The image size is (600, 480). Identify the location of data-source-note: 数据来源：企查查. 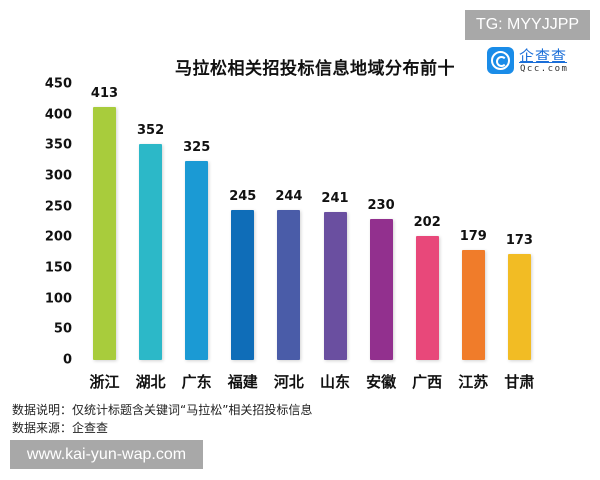
(60, 428).